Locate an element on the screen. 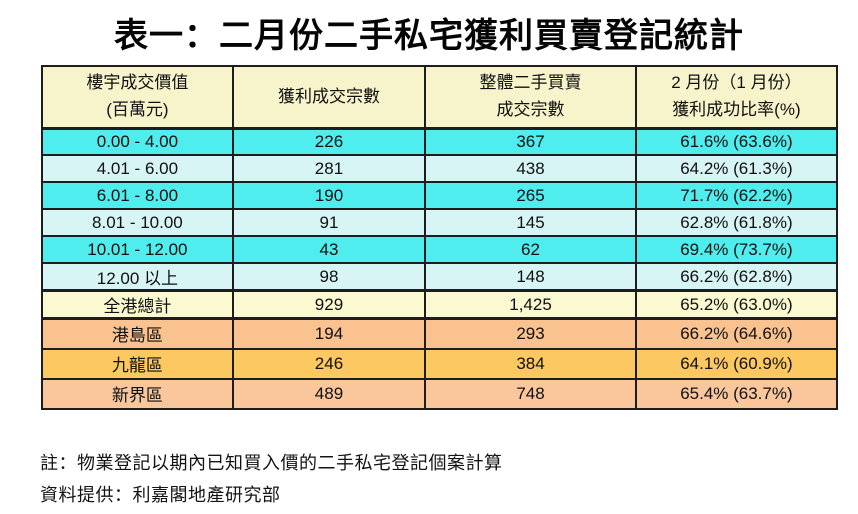 This screenshot has width=858, height=514. profit-count-cell: 929 is located at coordinates (329, 304).